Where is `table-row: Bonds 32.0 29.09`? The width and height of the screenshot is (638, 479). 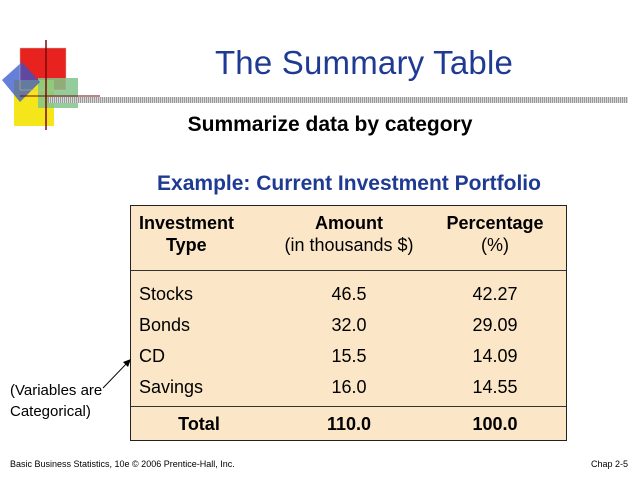
table-row: Bonds 32.0 29.09 is located at coordinates (348, 325).